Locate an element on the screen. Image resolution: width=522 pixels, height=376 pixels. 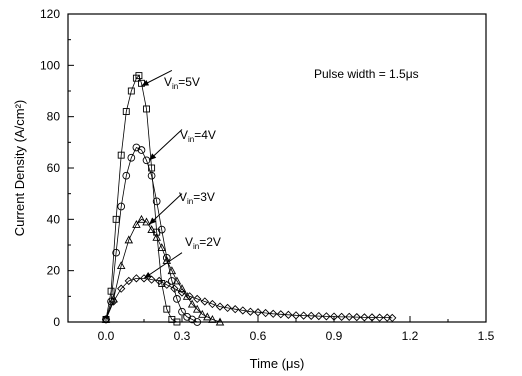
y-tick-label: 0 is located at coordinates (56, 322).